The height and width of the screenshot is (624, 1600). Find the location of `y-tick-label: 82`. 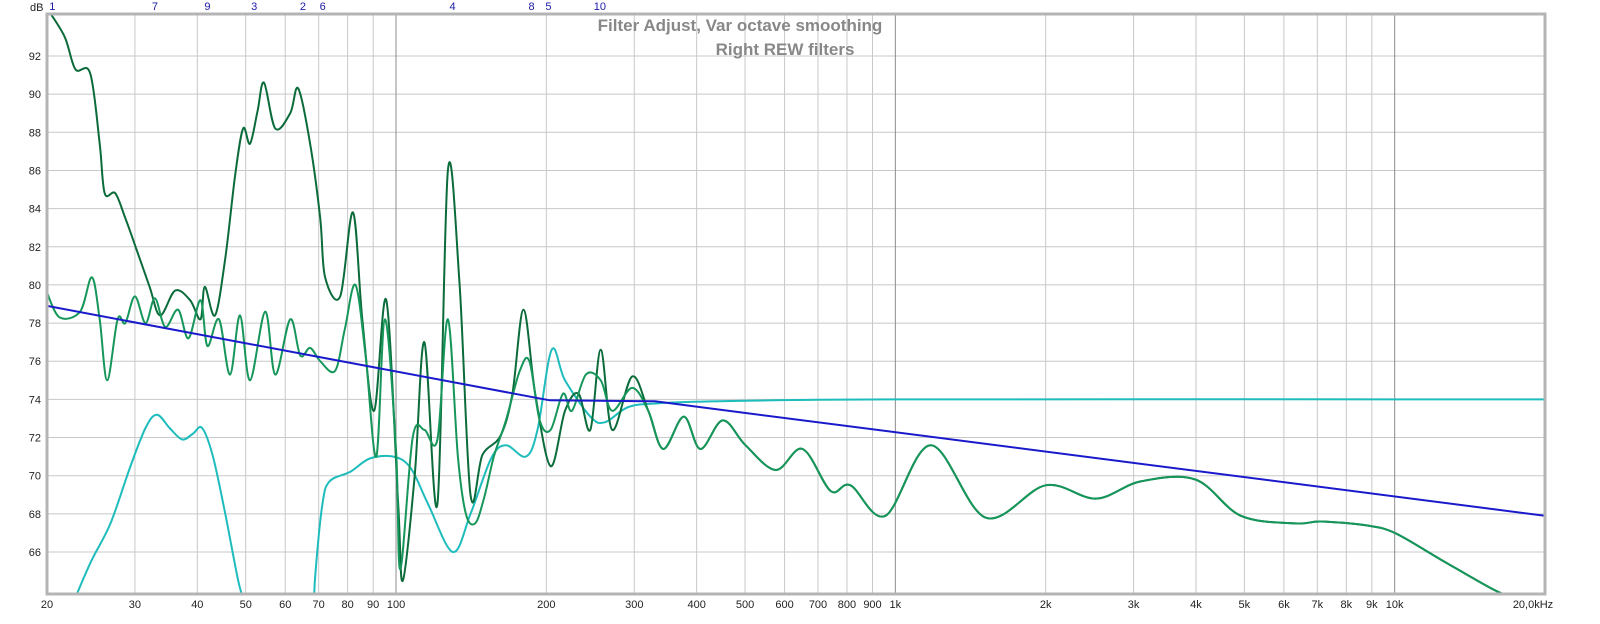

y-tick-label: 82 is located at coordinates (35, 248).